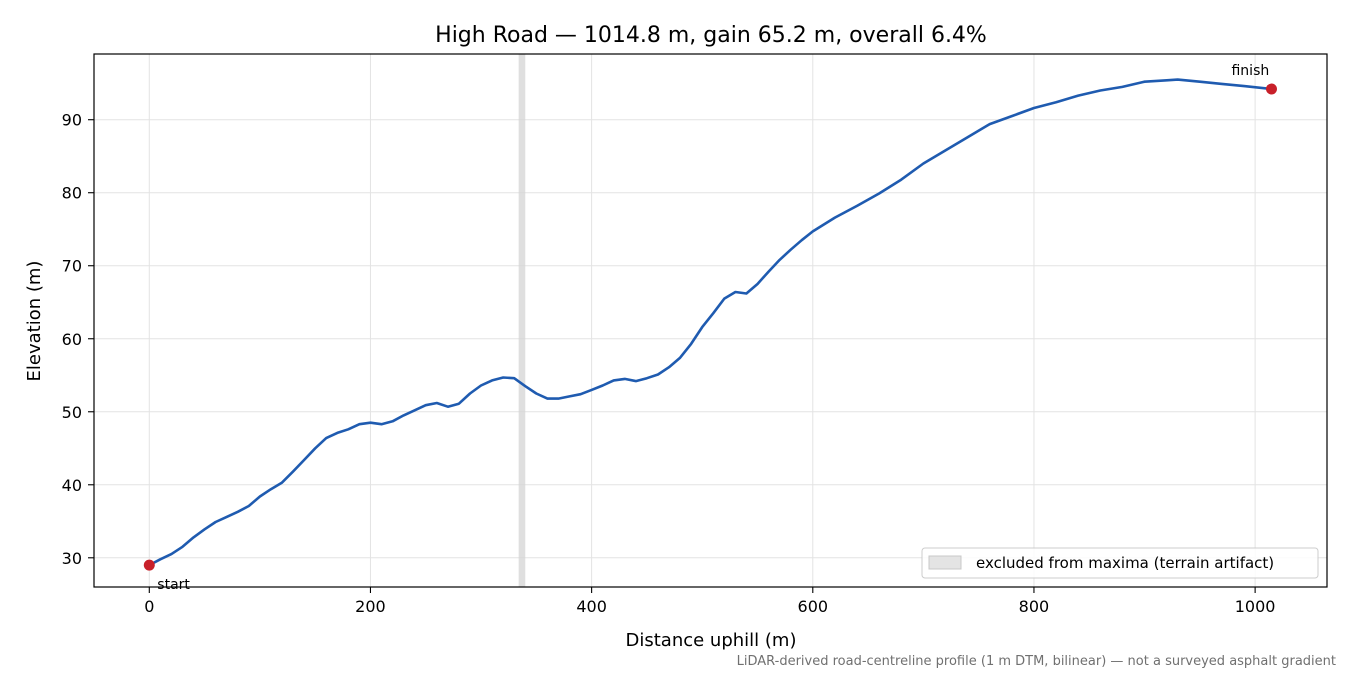 This screenshot has width=1350, height=675. Describe the element at coordinates (72, 412) in the screenshot. I see `y-tick-label: 50` at that location.